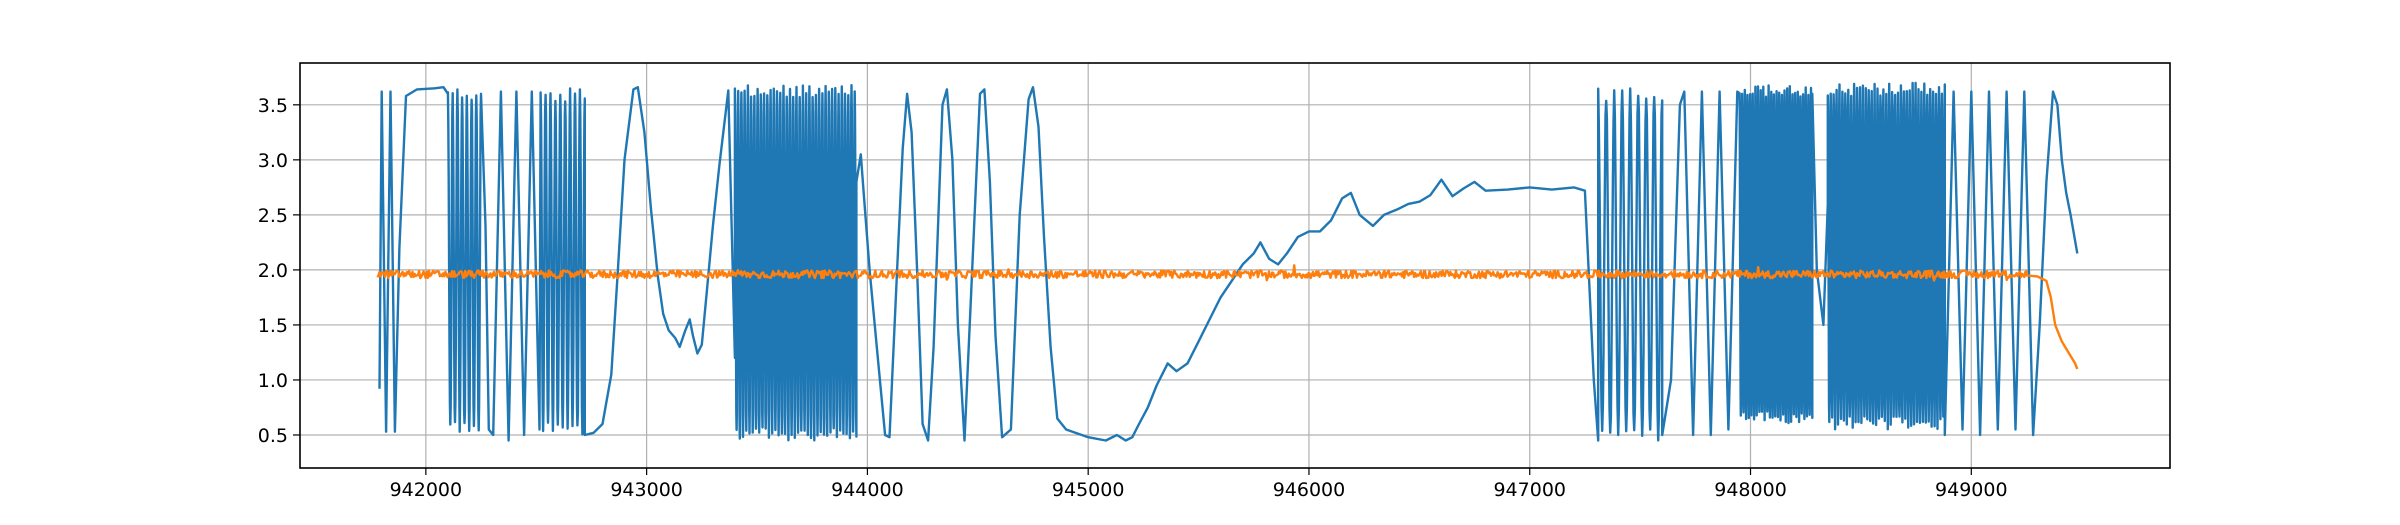  What do you see at coordinates (1750, 490) in the screenshot?
I see `x-tick-label: 948000` at bounding box center [1750, 490].